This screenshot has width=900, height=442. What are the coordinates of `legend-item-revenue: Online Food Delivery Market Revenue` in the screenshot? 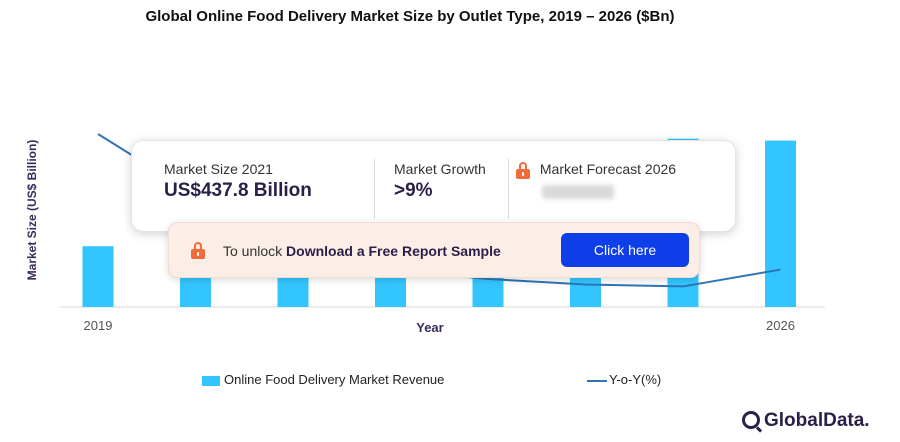 It's located at (323, 379).